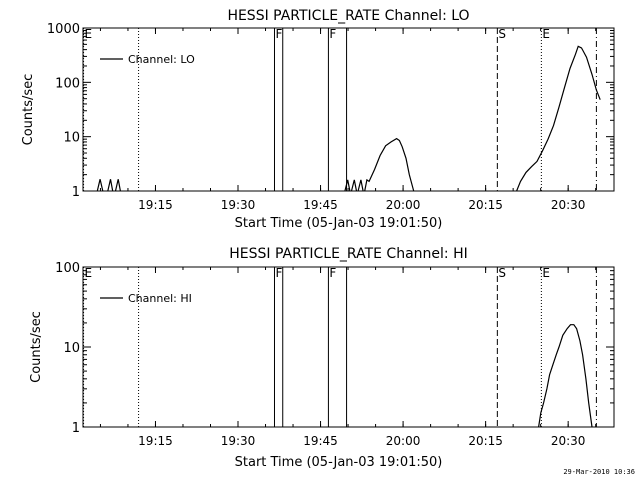 The image size is (640, 480). I want to click on y-tick-label: 1000, so click(63, 29).